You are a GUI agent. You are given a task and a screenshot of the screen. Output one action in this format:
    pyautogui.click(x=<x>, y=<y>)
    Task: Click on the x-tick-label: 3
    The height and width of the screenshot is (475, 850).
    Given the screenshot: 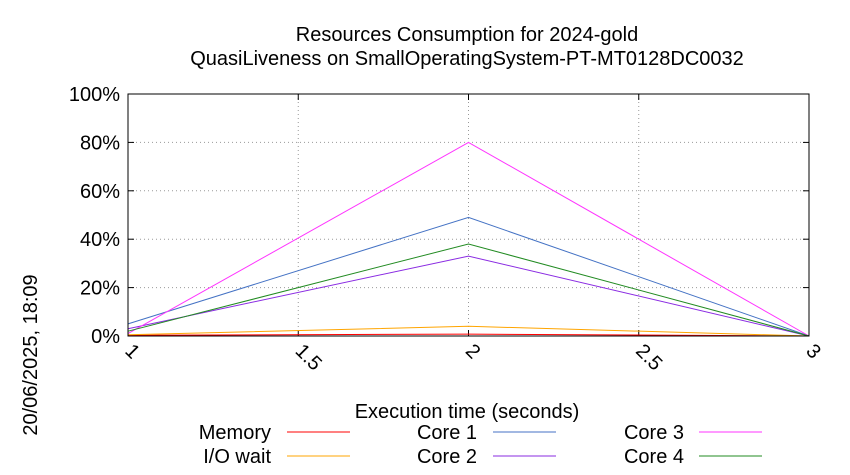 What is the action you would take?
    pyautogui.click(x=812, y=351)
    